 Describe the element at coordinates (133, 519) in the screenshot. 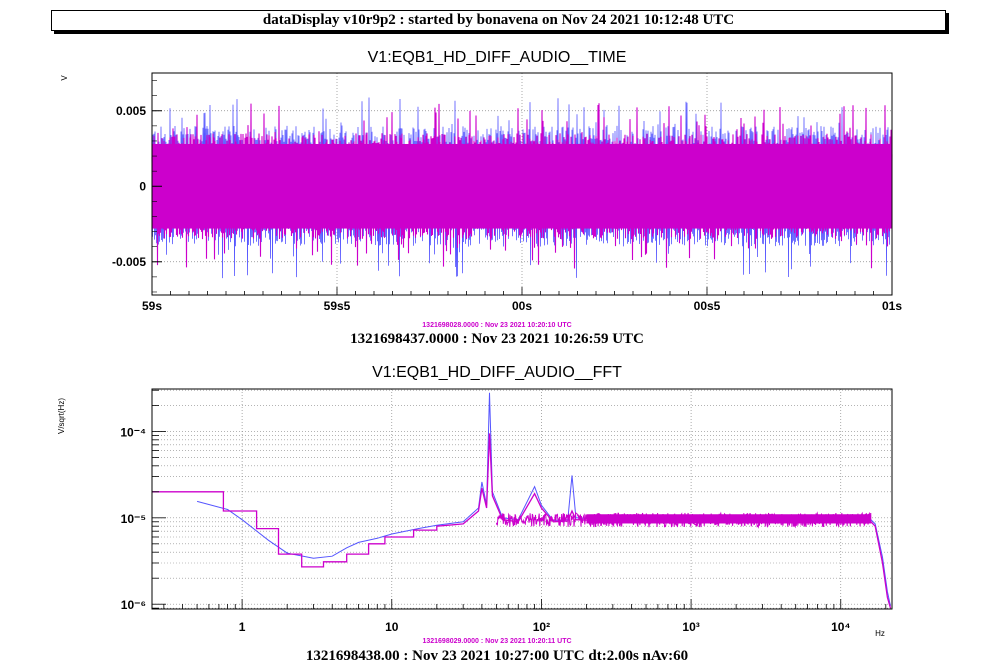

I see `fft-y-tick-label: 10⁻⁵` at that location.